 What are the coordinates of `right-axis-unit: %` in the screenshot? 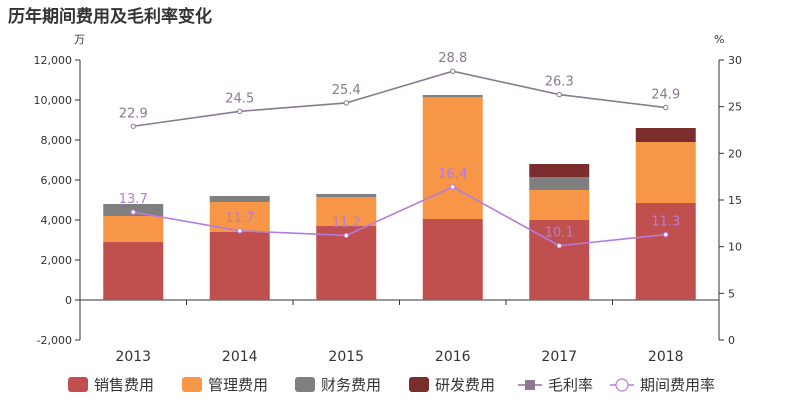 It's located at (719, 39).